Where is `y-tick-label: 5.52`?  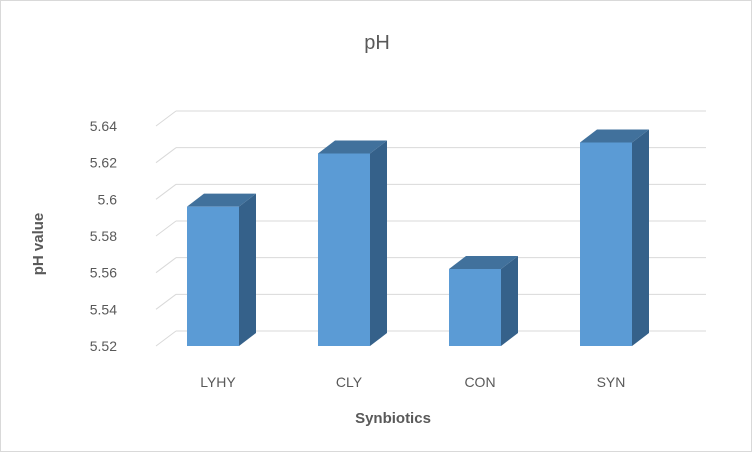
y-tick-label: 5.52 is located at coordinates (103, 346).